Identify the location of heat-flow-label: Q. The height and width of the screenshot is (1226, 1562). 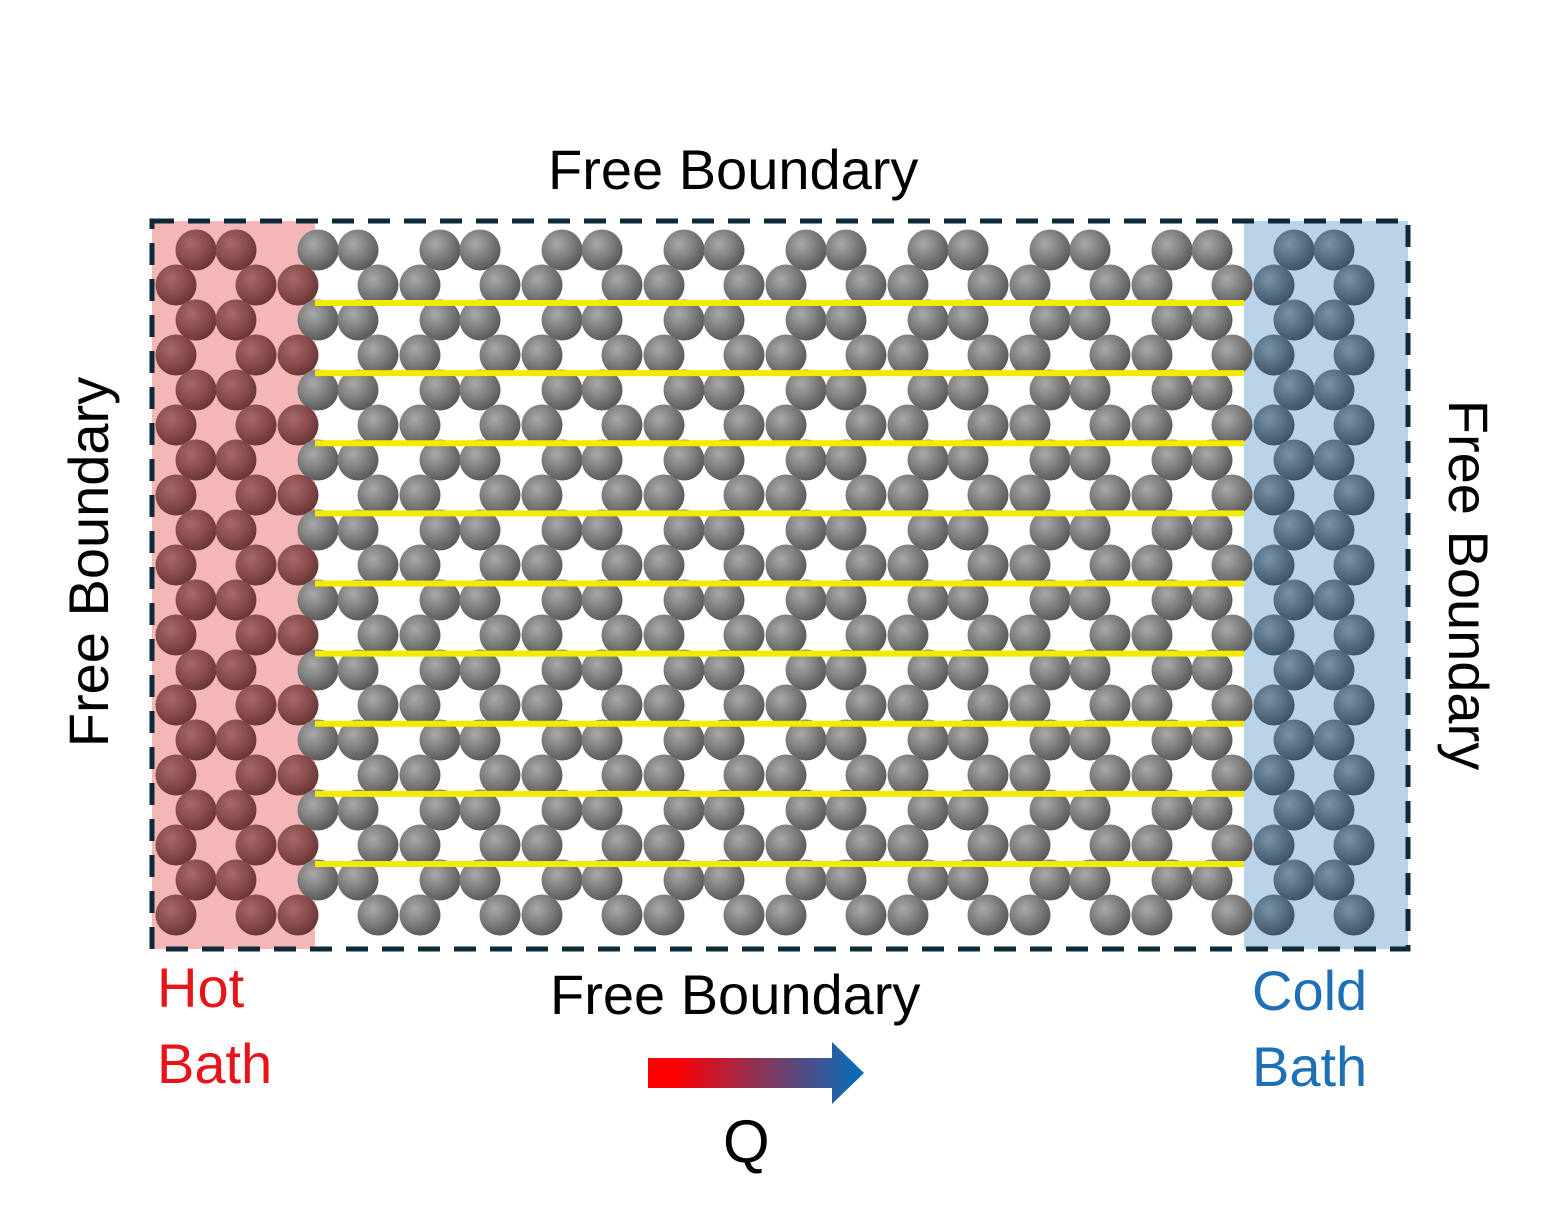
(746, 1141).